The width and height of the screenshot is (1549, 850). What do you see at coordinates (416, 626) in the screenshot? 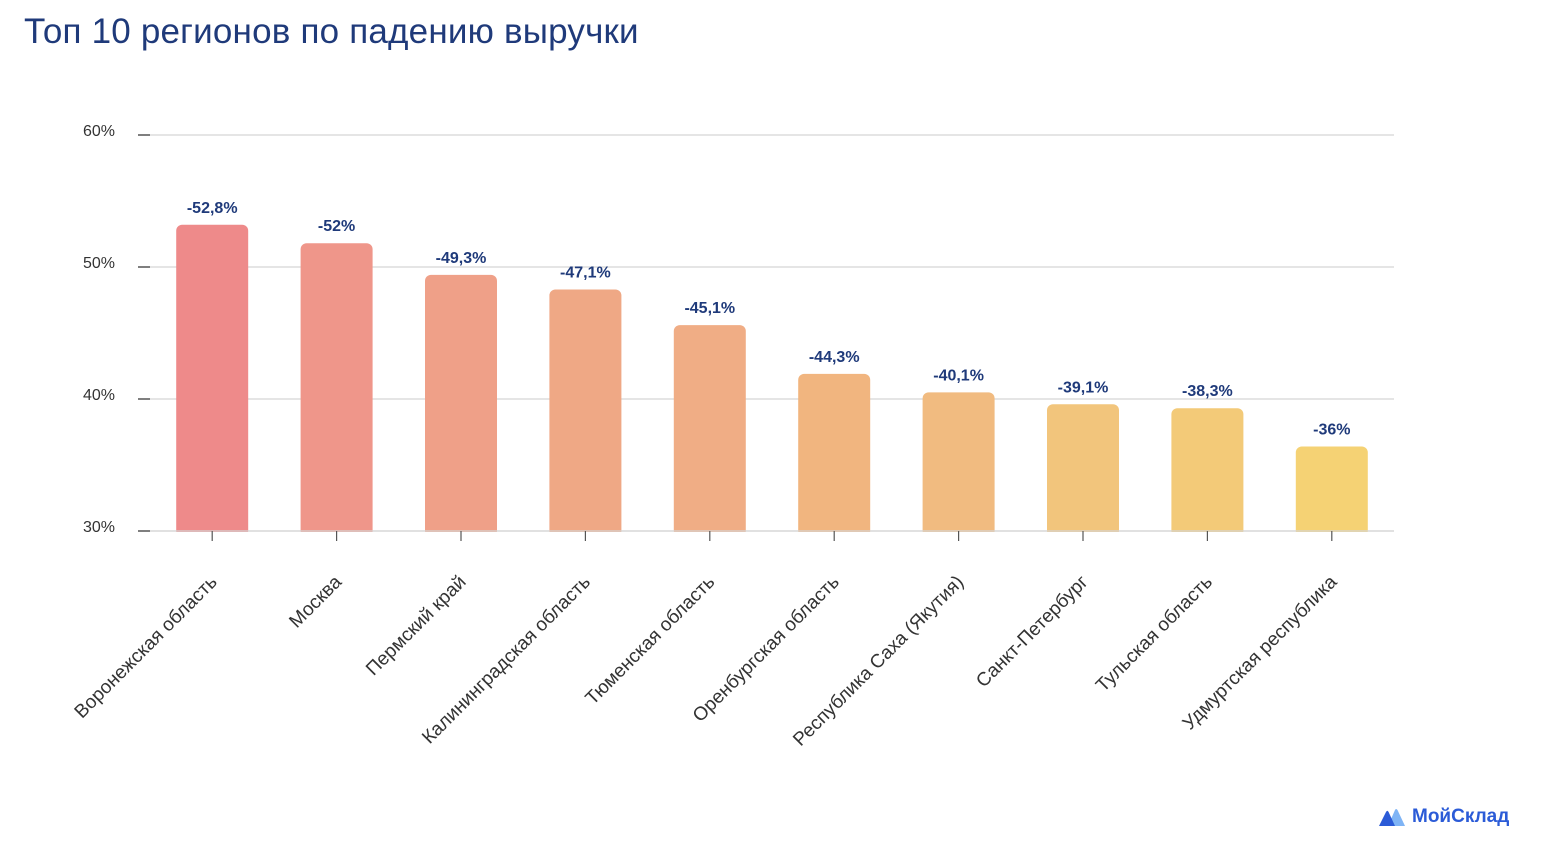
I see `category-label: Пермский край` at bounding box center [416, 626].